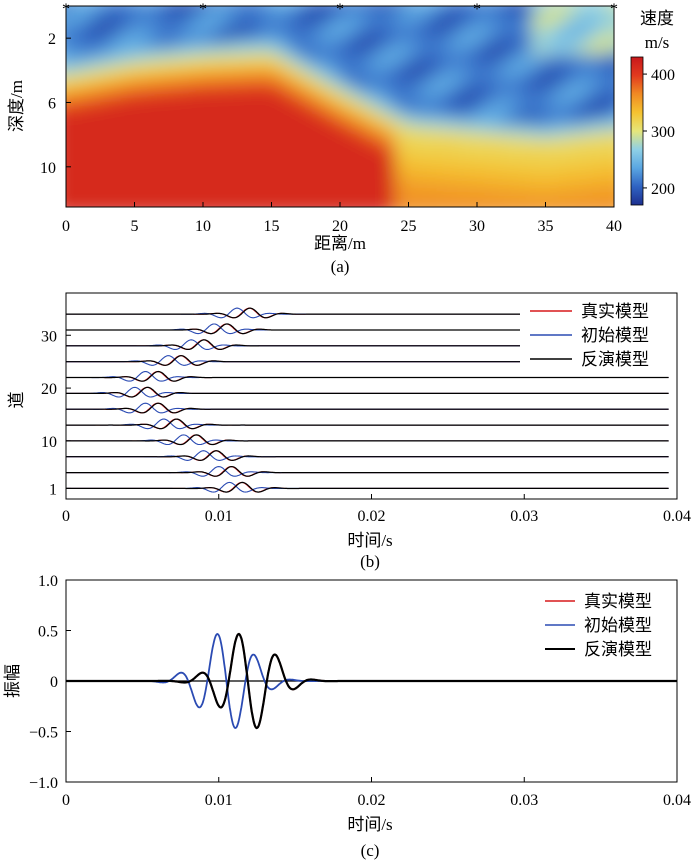 Image resolution: width=700 pixels, height=868 pixels. What do you see at coordinates (657, 42) in the screenshot?
I see `colorbar-unit: m/s` at bounding box center [657, 42].